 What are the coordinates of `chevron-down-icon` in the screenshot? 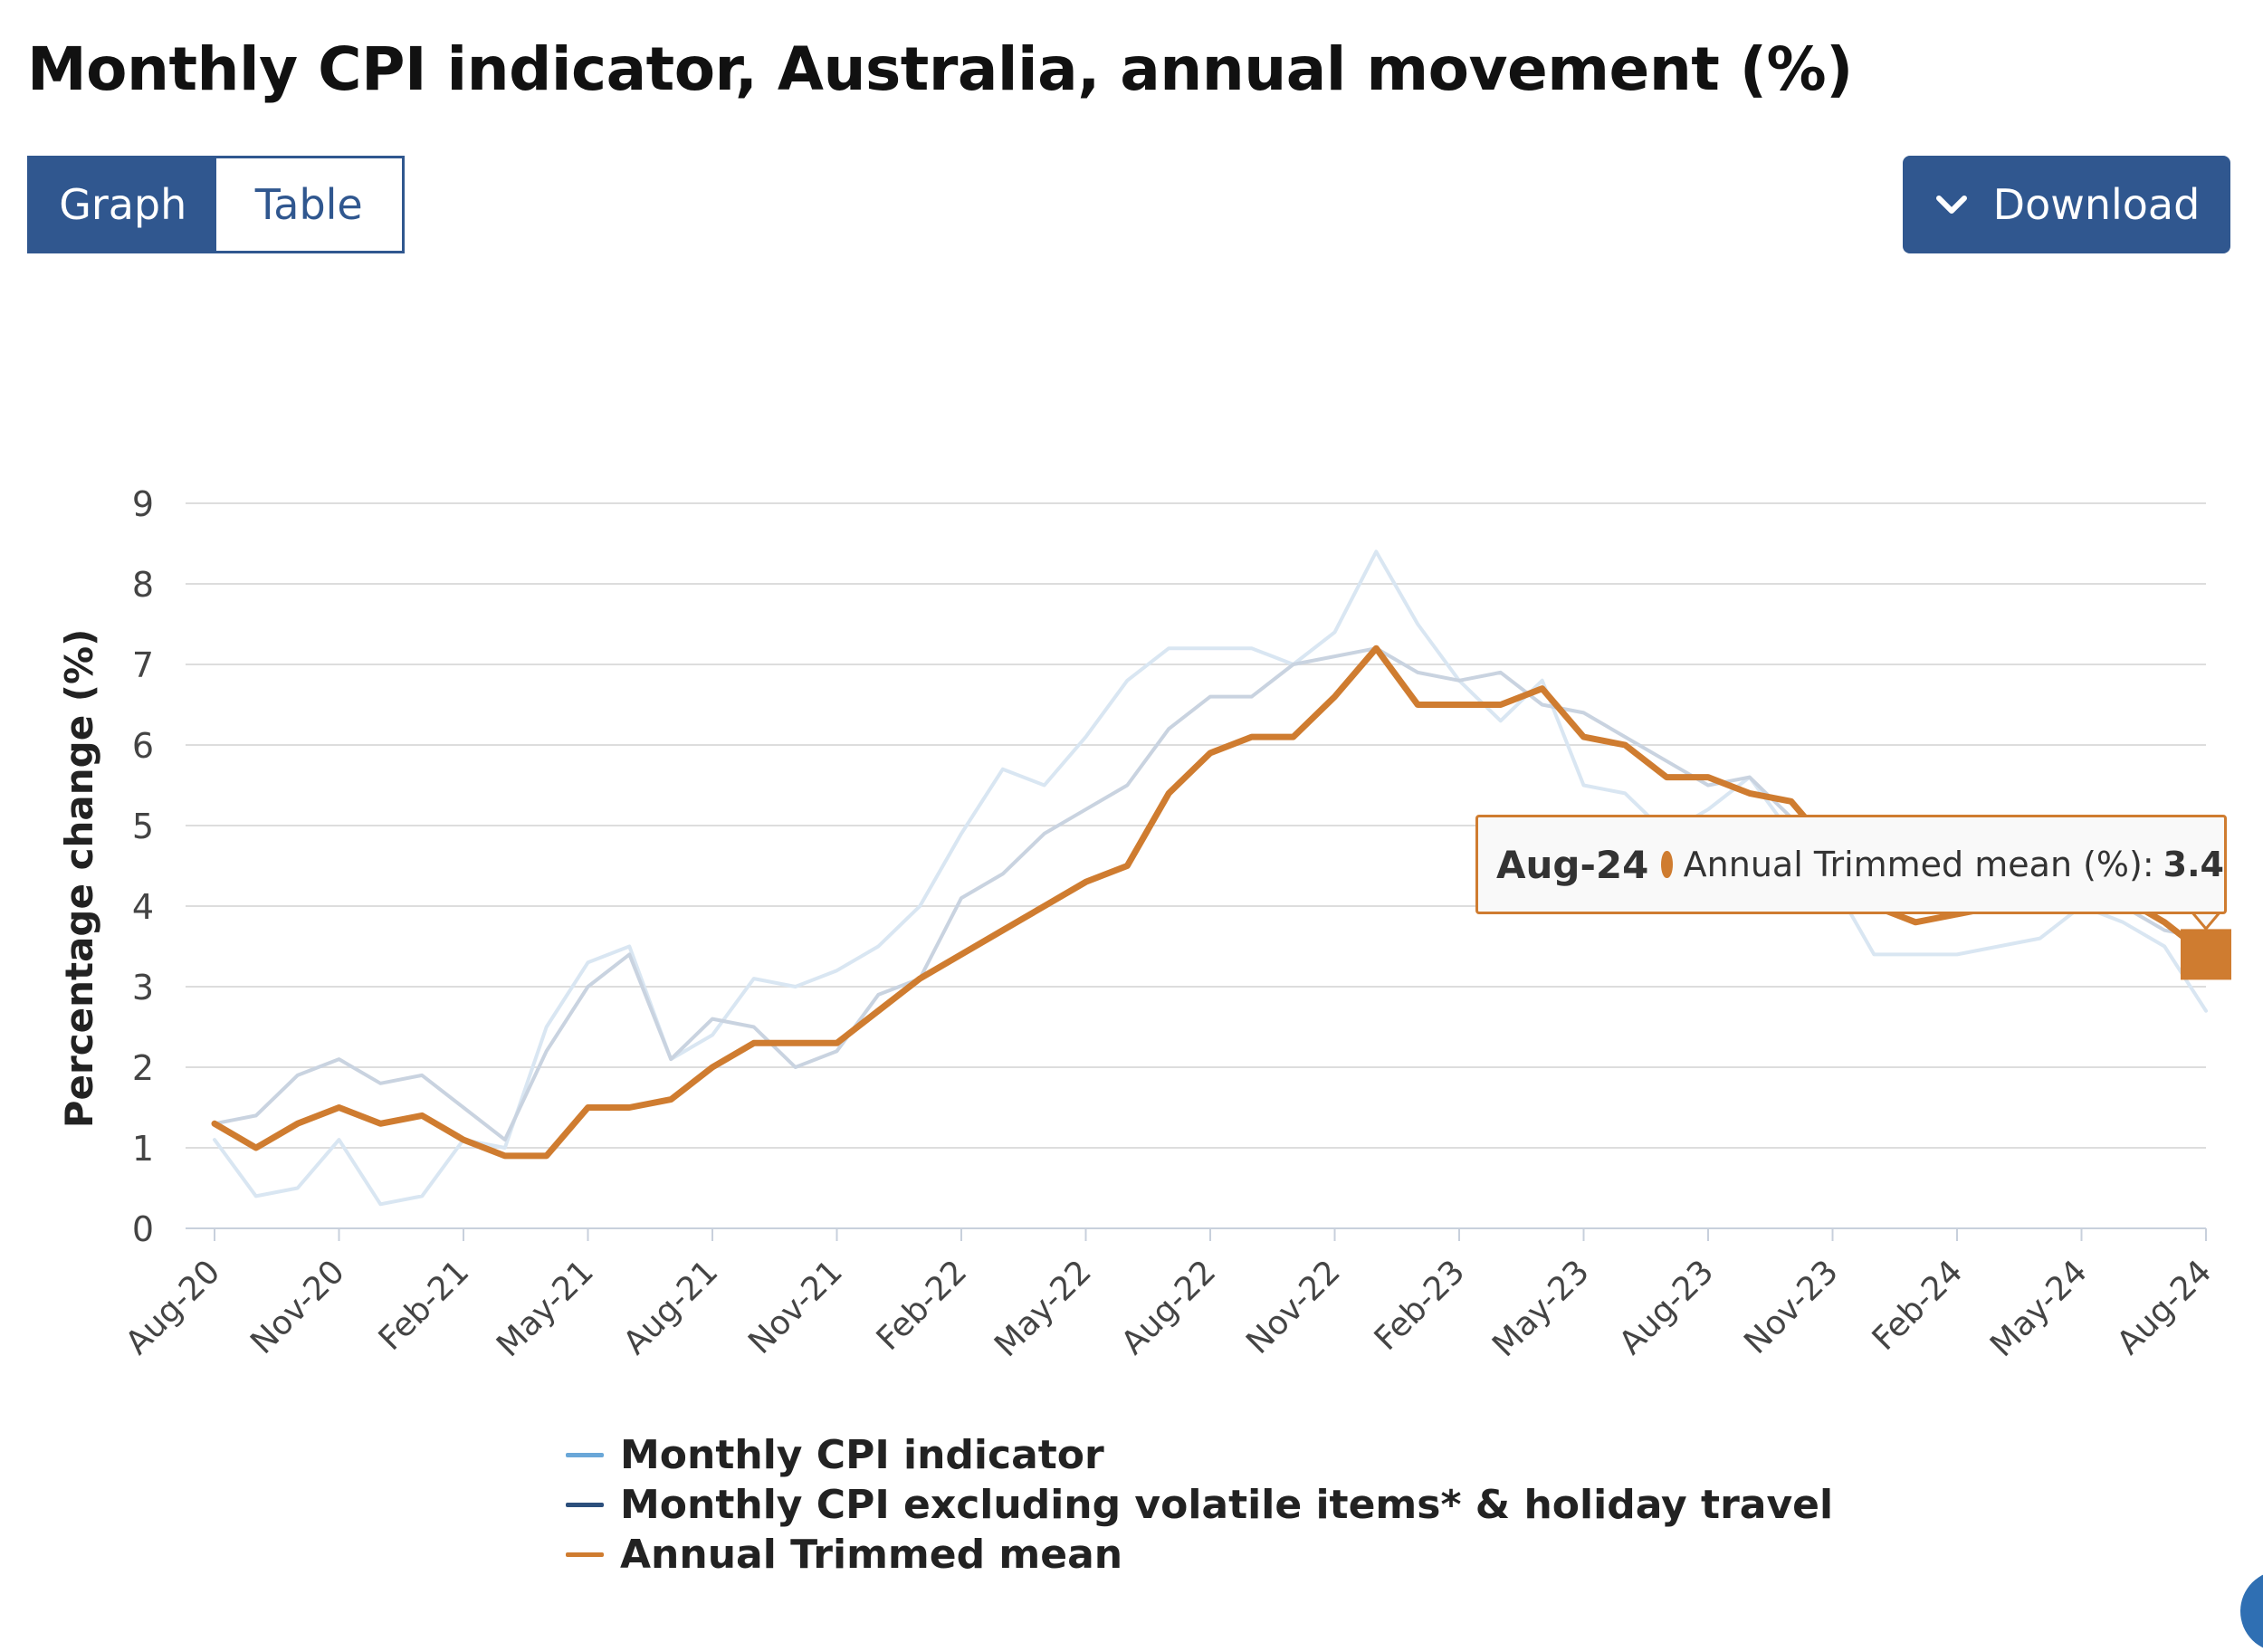 It's located at (1952, 204).